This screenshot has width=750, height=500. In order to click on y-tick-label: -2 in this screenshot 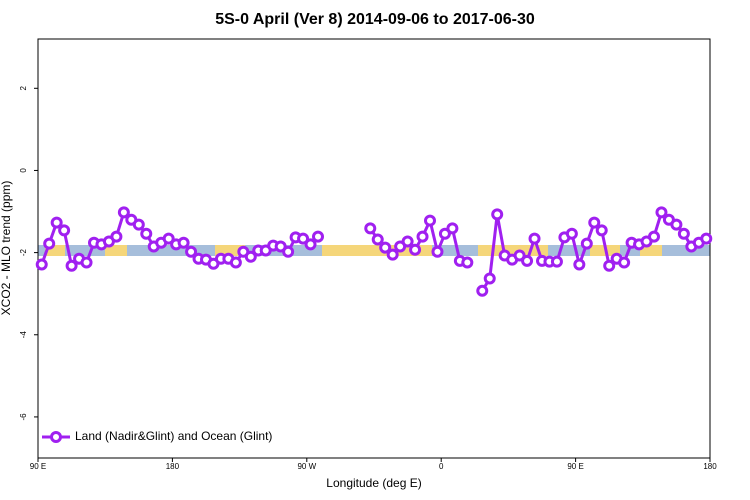, I will do `click(23, 253)`.